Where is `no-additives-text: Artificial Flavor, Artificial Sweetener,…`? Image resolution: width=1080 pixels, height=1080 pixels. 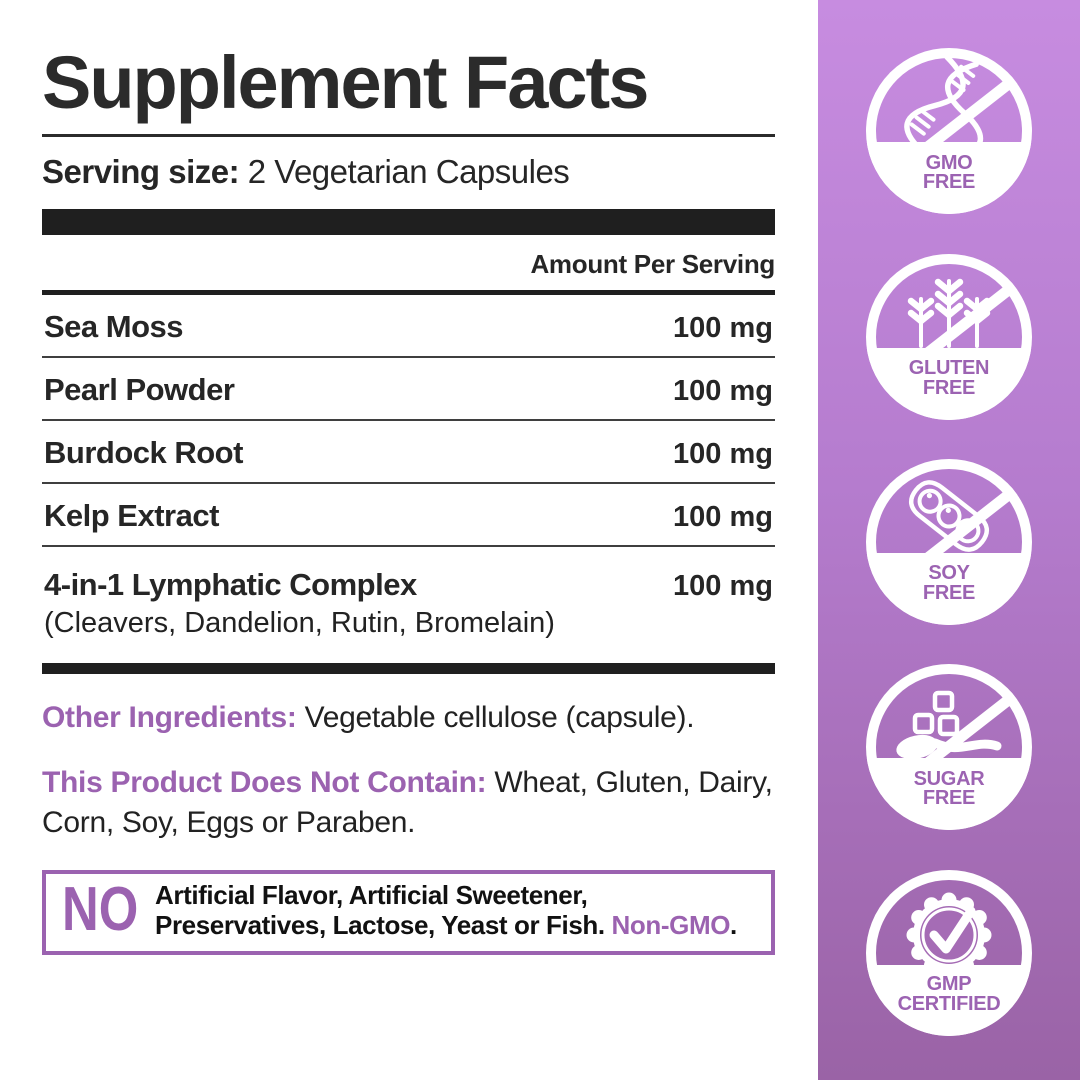
no-additives-text: Artificial Flavor, Artificial Sweetener,… is located at coordinates (456, 910).